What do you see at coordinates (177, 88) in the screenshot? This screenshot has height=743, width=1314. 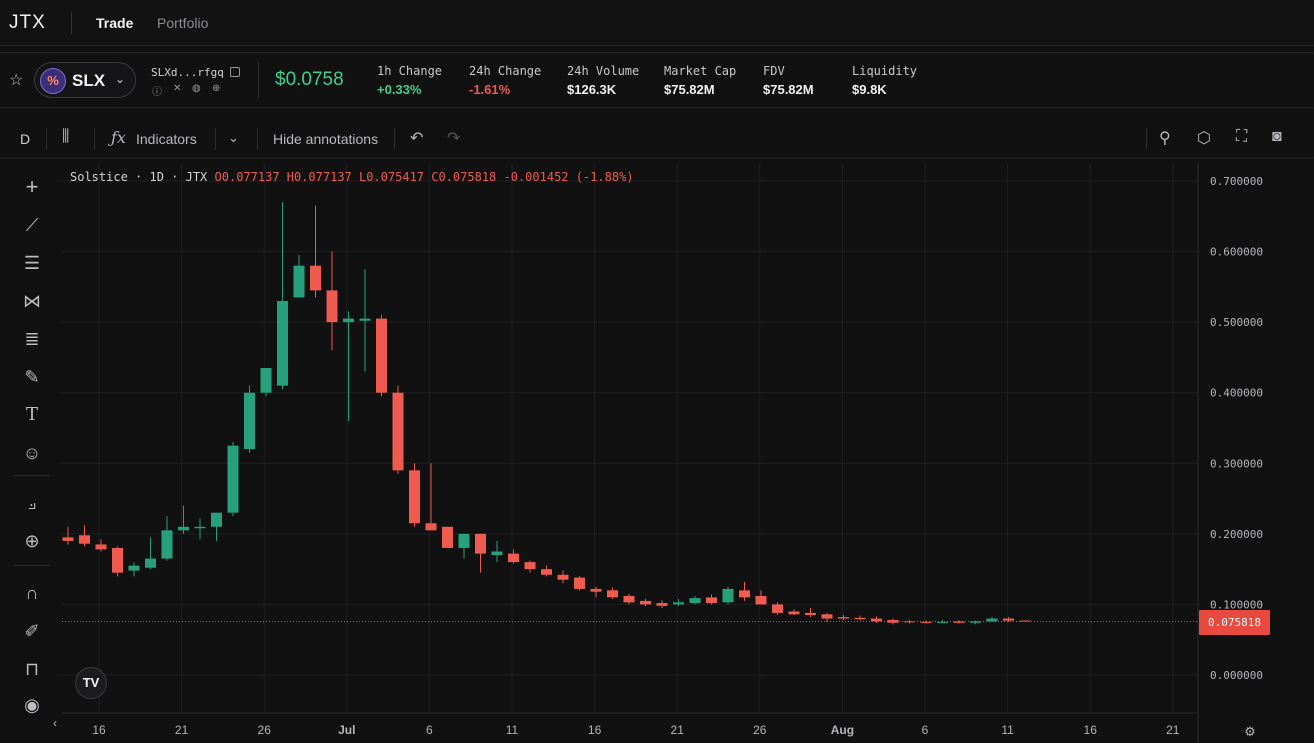 I see `x-social-icon: ✕` at bounding box center [177, 88].